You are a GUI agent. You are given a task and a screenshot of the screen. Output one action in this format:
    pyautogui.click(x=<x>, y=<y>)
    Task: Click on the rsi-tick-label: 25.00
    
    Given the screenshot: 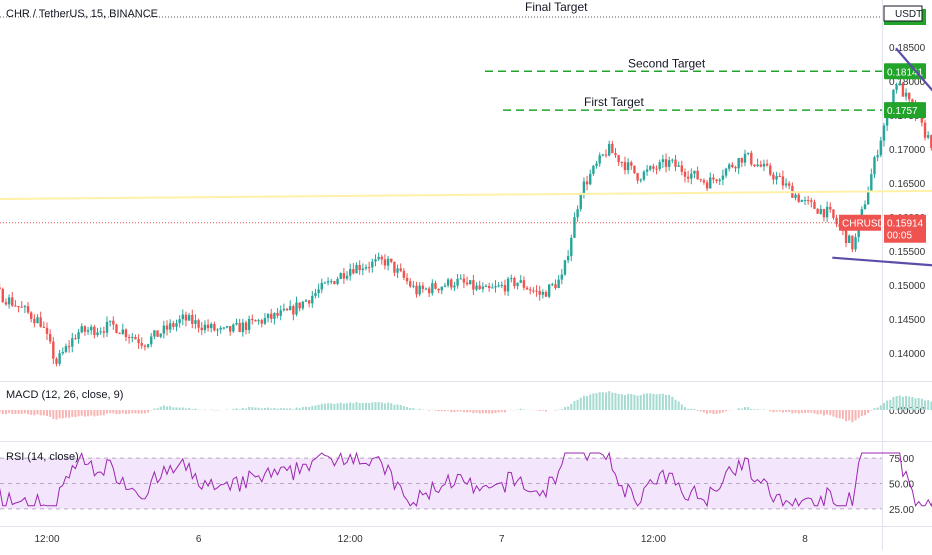 What is the action you would take?
    pyautogui.click(x=901, y=510)
    